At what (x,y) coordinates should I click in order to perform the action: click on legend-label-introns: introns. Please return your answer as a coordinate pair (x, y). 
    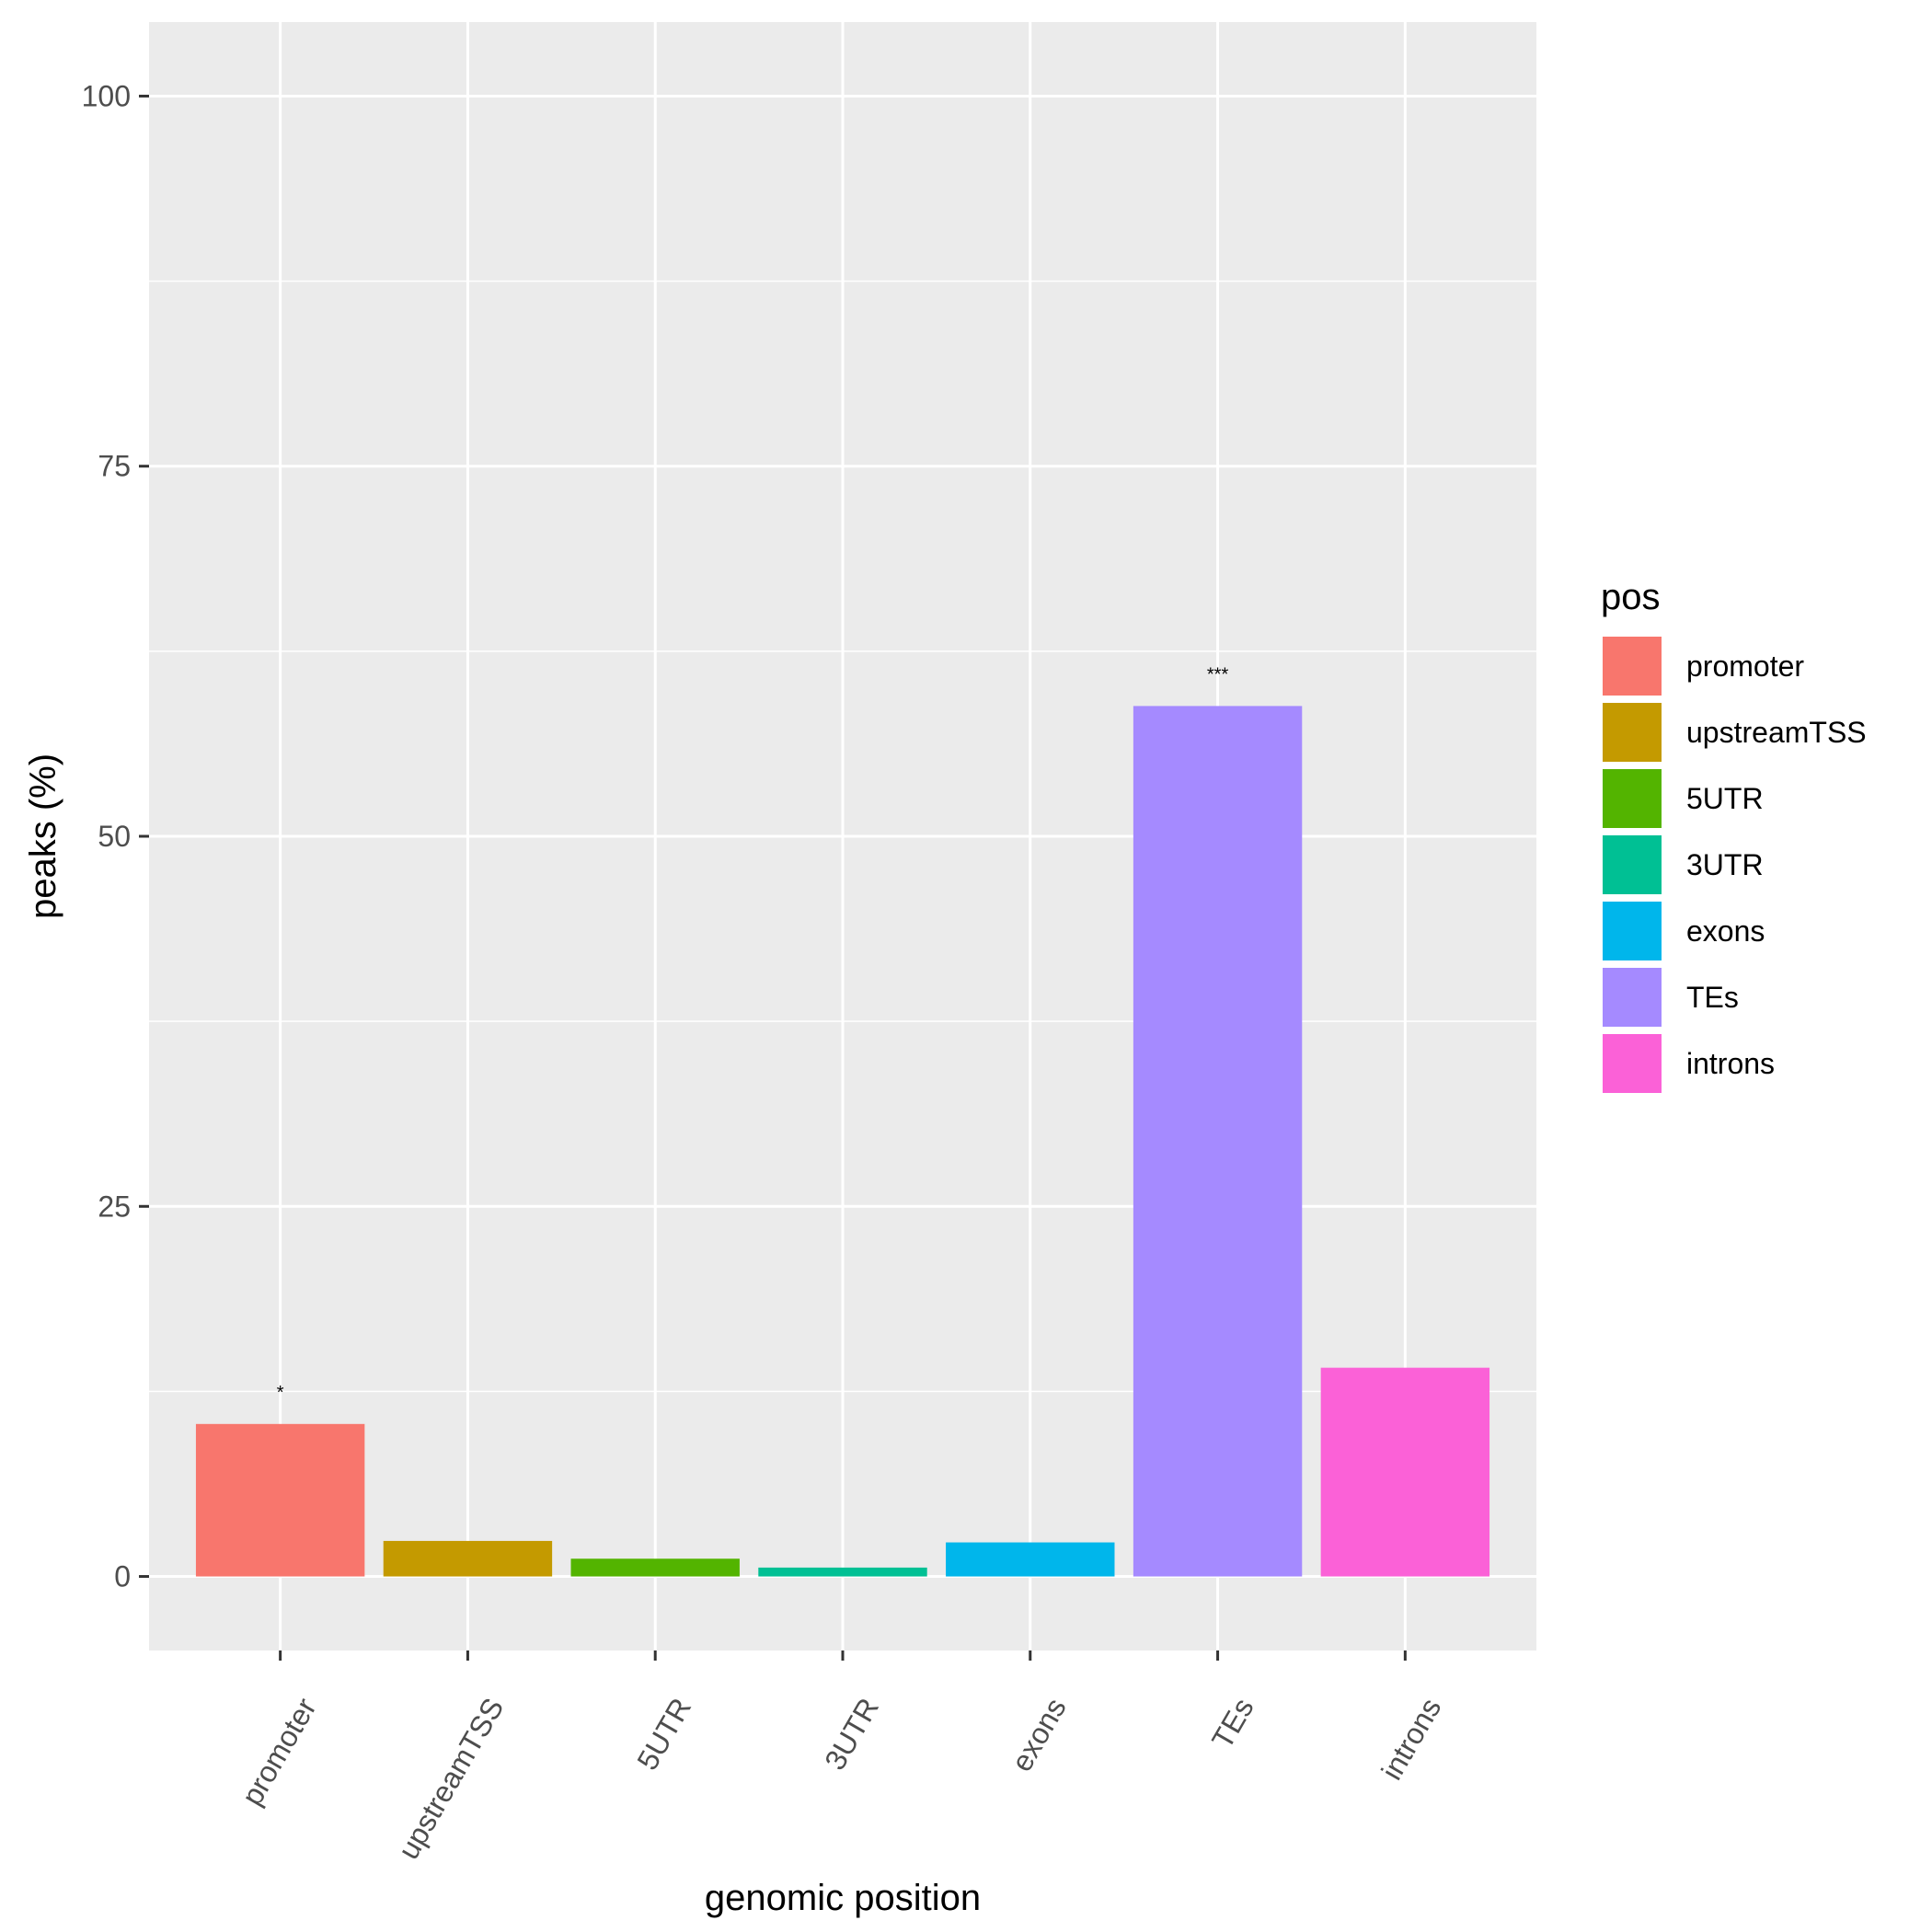
    Looking at the image, I should click on (1730, 1063).